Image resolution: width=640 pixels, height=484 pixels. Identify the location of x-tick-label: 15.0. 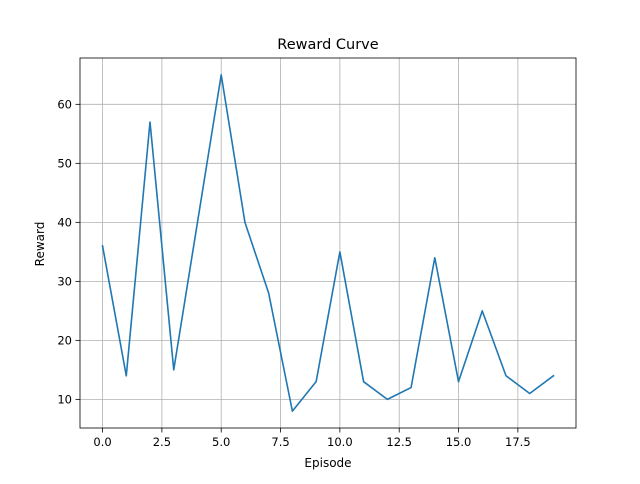
(459, 442).